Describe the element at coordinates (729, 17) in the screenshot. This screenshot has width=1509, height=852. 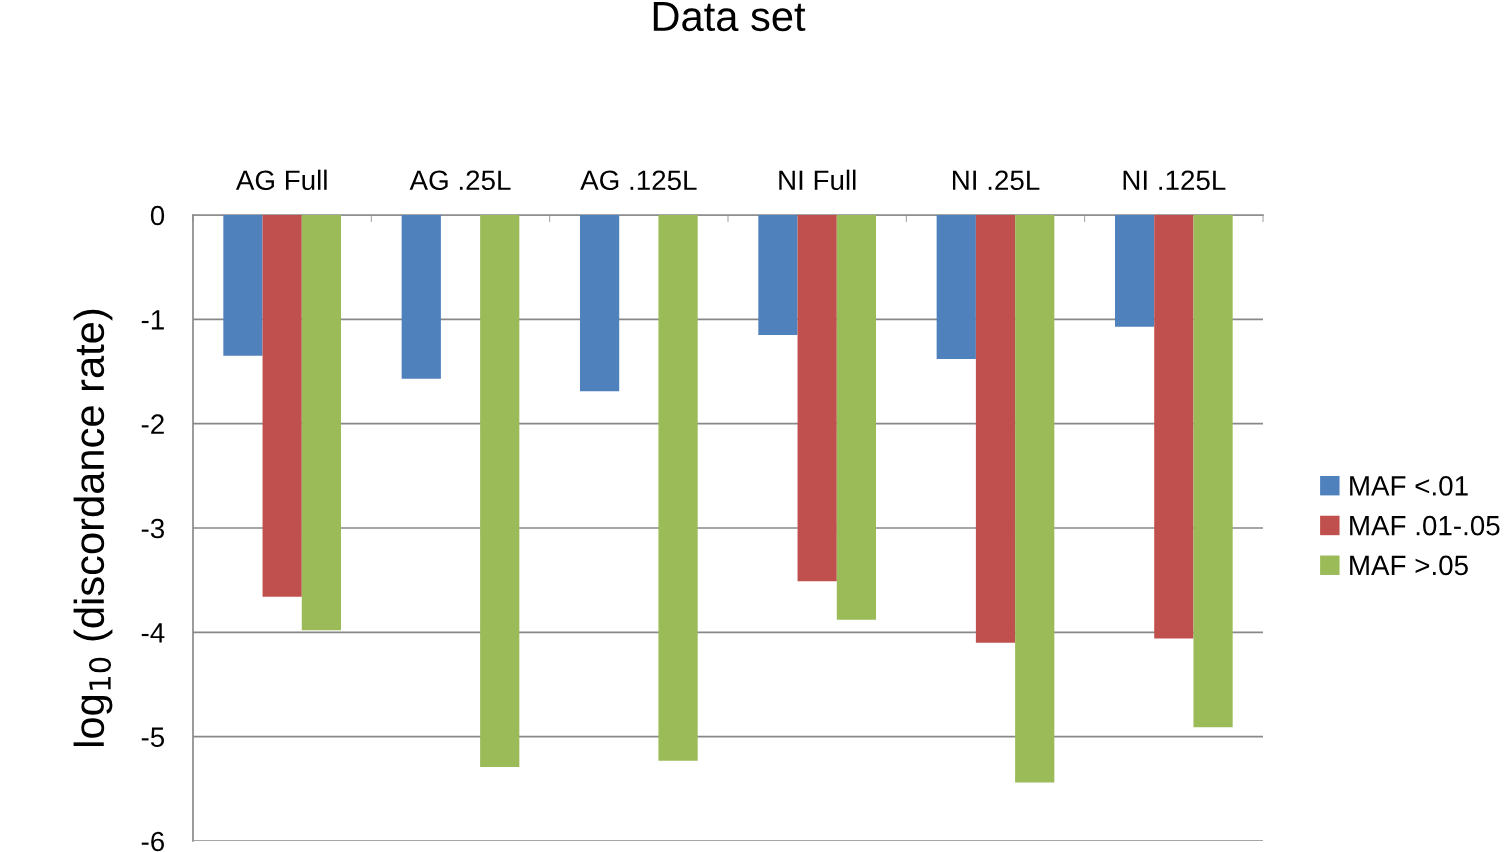
I see `x-axis-title: Data set` at that location.